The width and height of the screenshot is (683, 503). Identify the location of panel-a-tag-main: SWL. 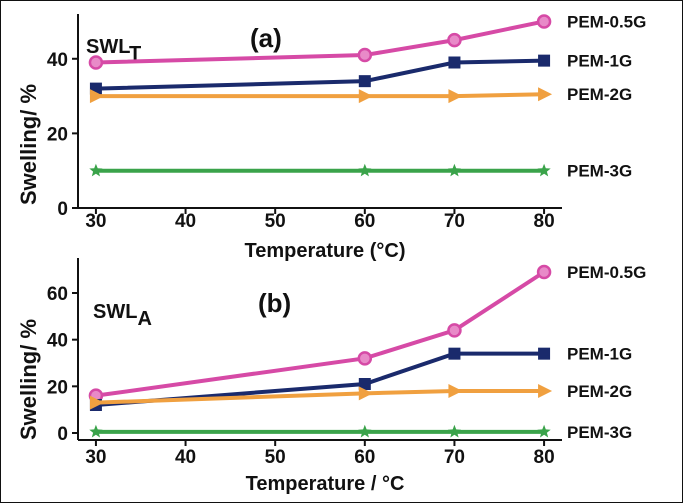
(108, 47).